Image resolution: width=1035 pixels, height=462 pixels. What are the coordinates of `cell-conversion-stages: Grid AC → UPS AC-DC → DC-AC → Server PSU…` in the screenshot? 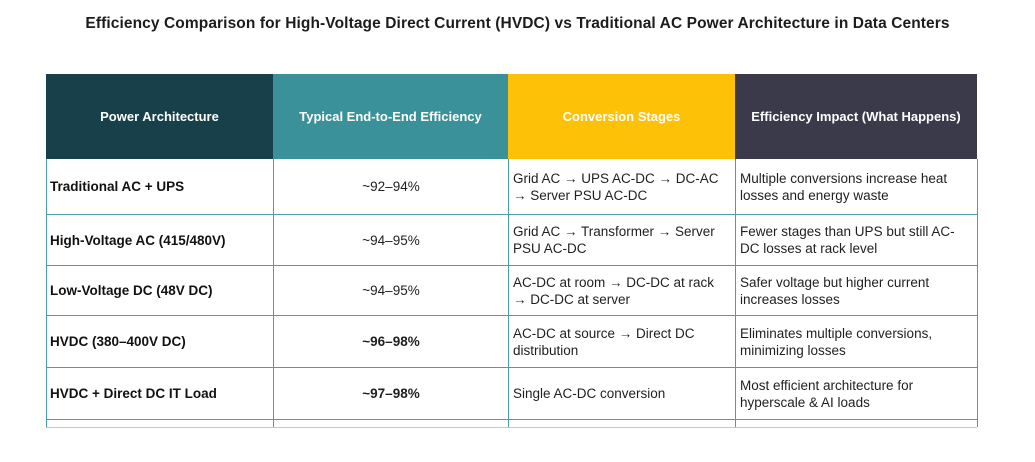 It's located at (622, 187).